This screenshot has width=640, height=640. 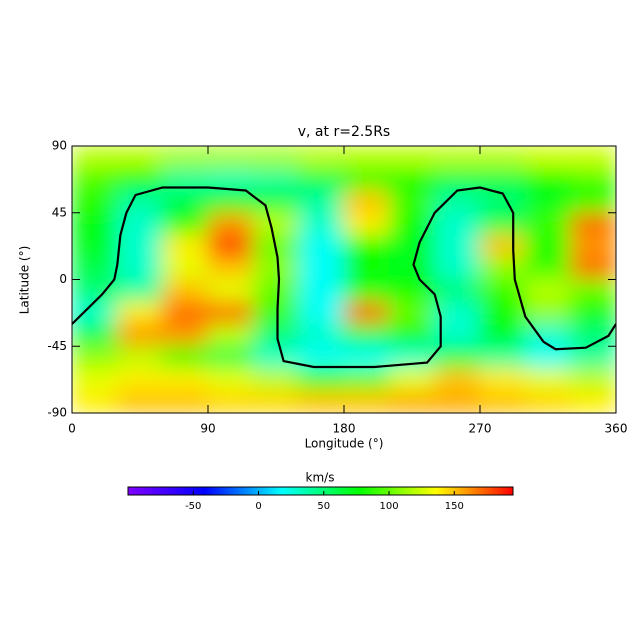 What do you see at coordinates (59, 212) in the screenshot?
I see `y-tick-label: 45` at bounding box center [59, 212].